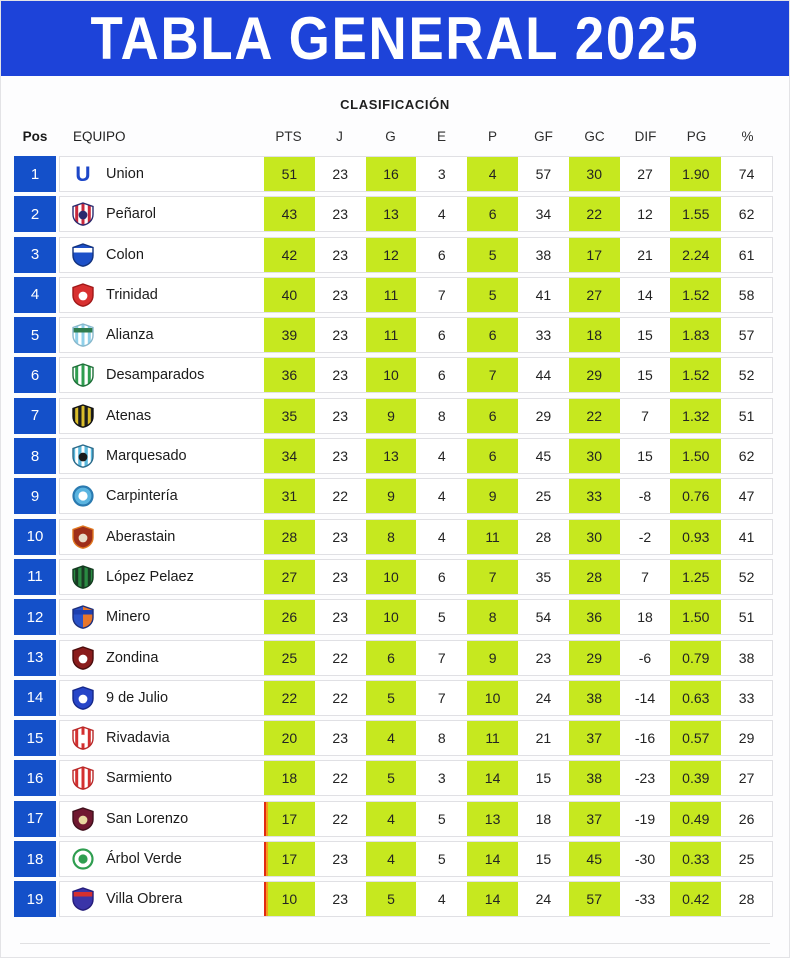 The image size is (790, 958). What do you see at coordinates (696, 335) in the screenshot?
I see `stat-cell-pg: 1.83` at bounding box center [696, 335].